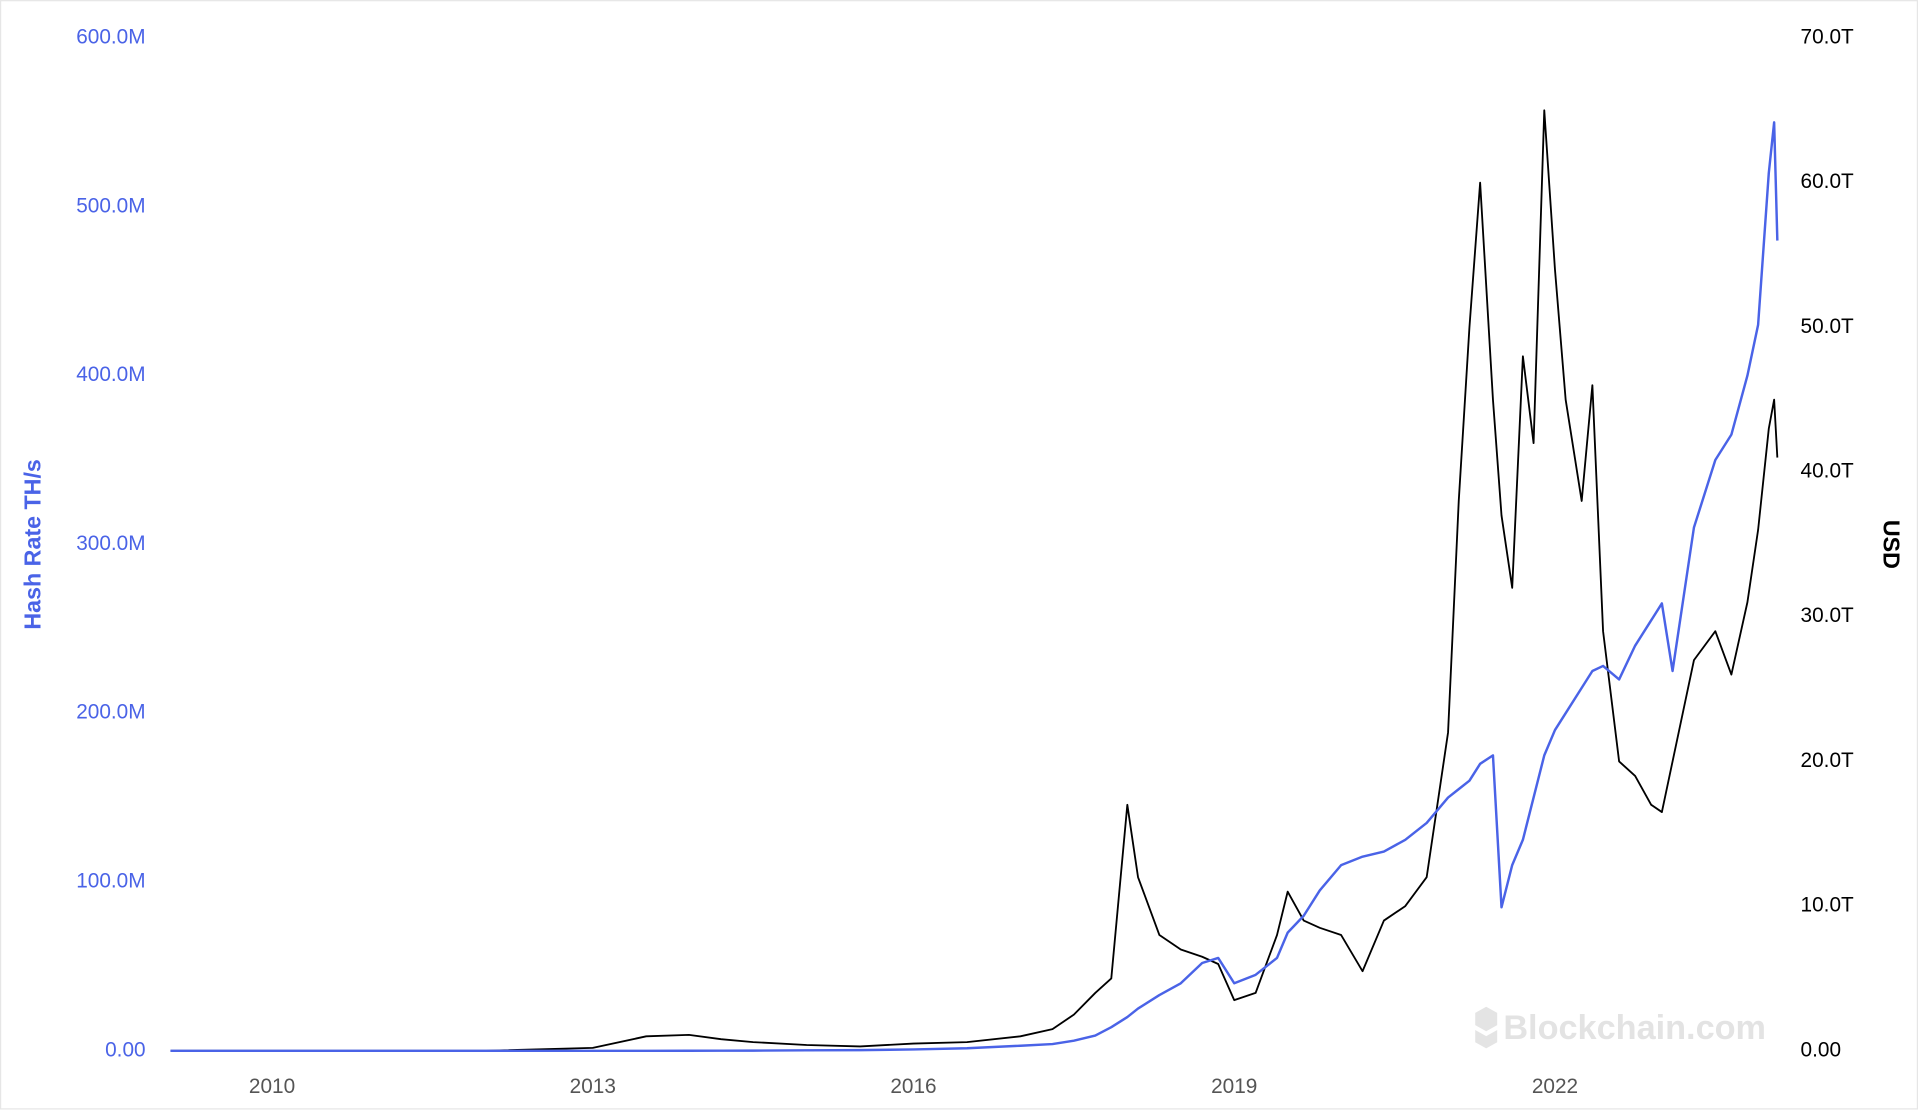 The image size is (1918, 1112). I want to click on y2-tick-label: 60.0T, so click(1827, 181).